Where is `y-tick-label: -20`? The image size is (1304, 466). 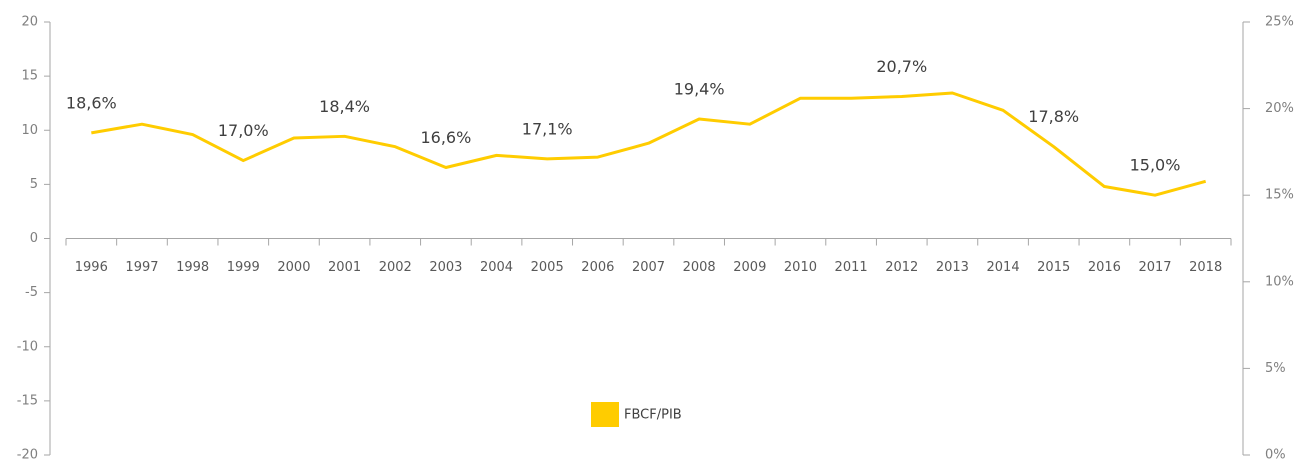 y-tick-label: -20 is located at coordinates (27, 455).